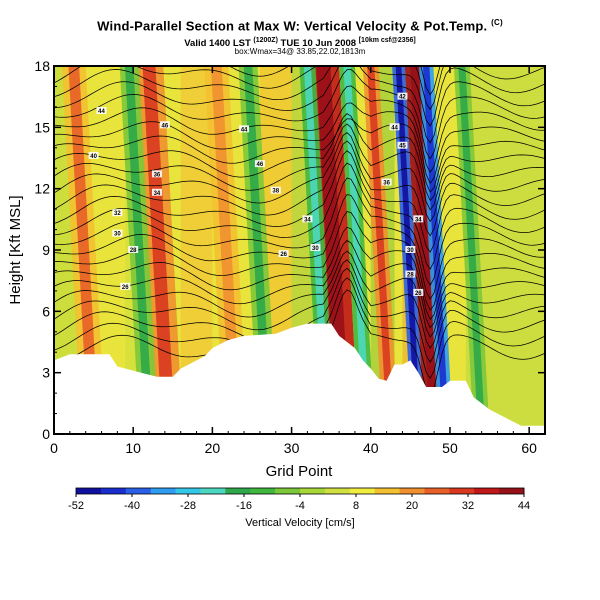 The width and height of the screenshot is (600, 600). I want to click on subtitle-utc: (1200Z), so click(265, 40).